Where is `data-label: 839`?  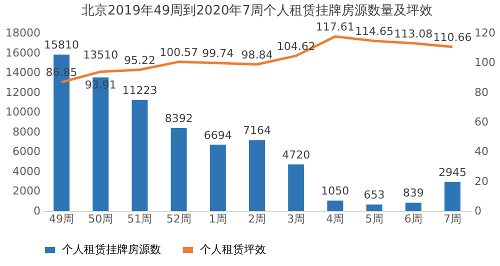 data-label: 839 is located at coordinates (413, 193).